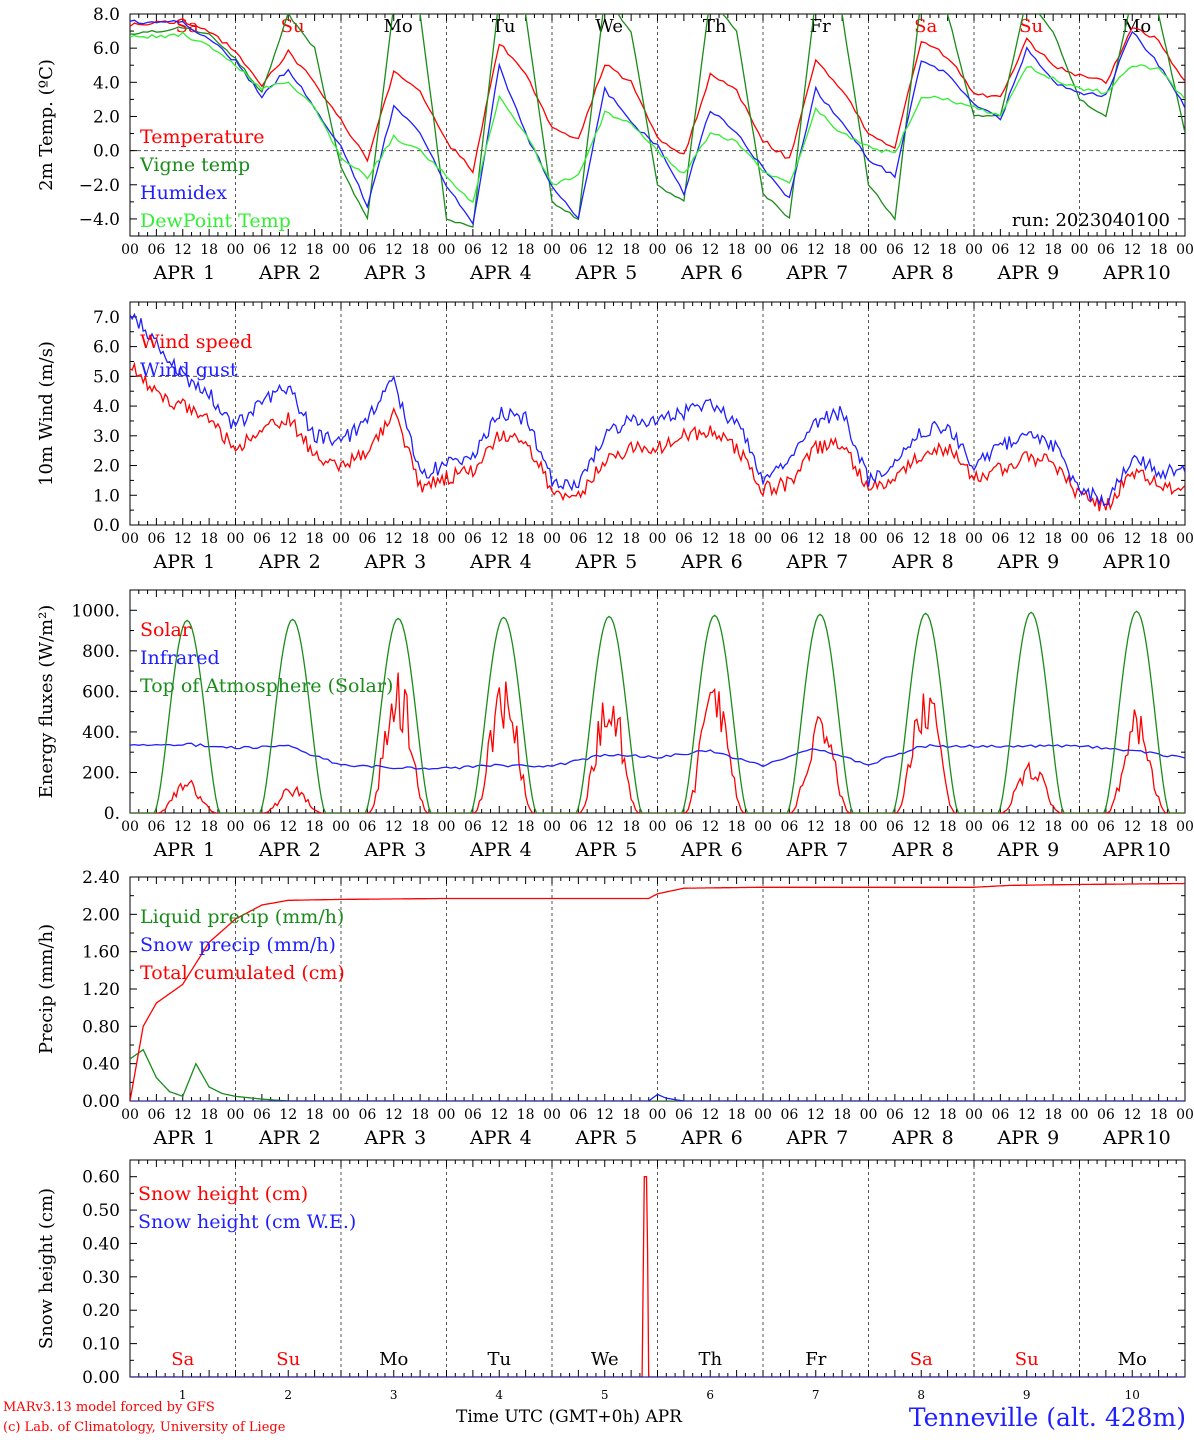  Describe the element at coordinates (393, 1359) in the screenshot. I see `weekday-label: Mo` at that location.